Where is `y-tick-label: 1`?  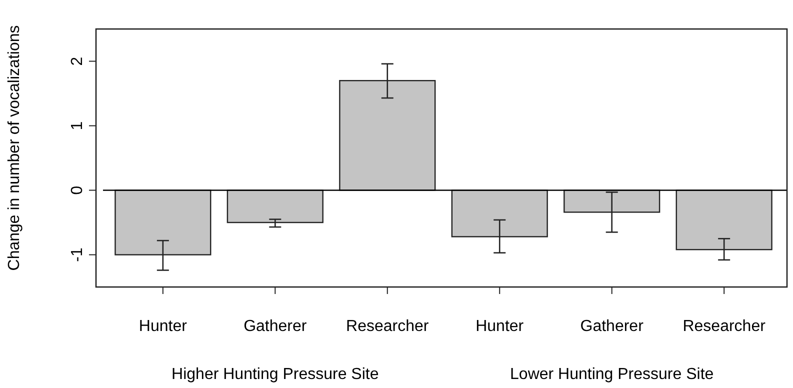
y-tick-label: 1 is located at coordinates (77, 125).